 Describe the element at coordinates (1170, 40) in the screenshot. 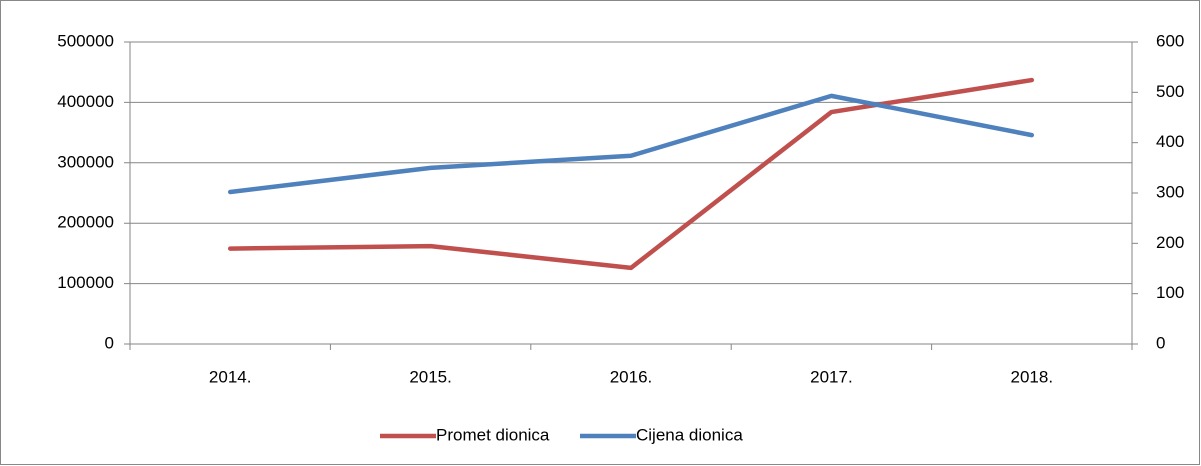

I see `y2-tick-label: 600` at that location.